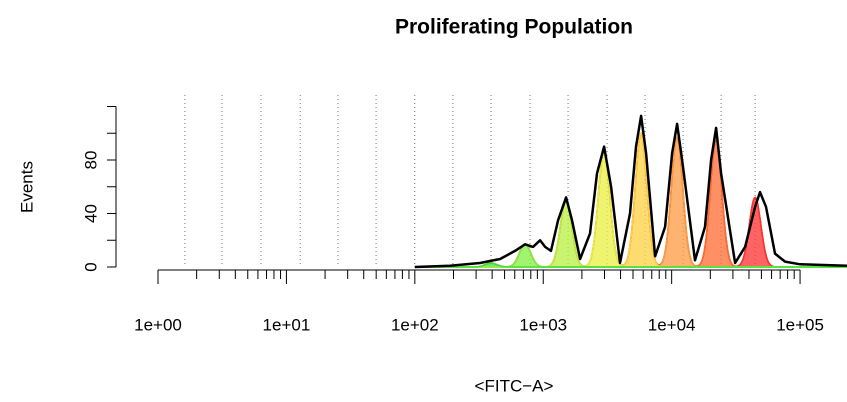  I want to click on x-tick-label: 1e+05, so click(800, 324).